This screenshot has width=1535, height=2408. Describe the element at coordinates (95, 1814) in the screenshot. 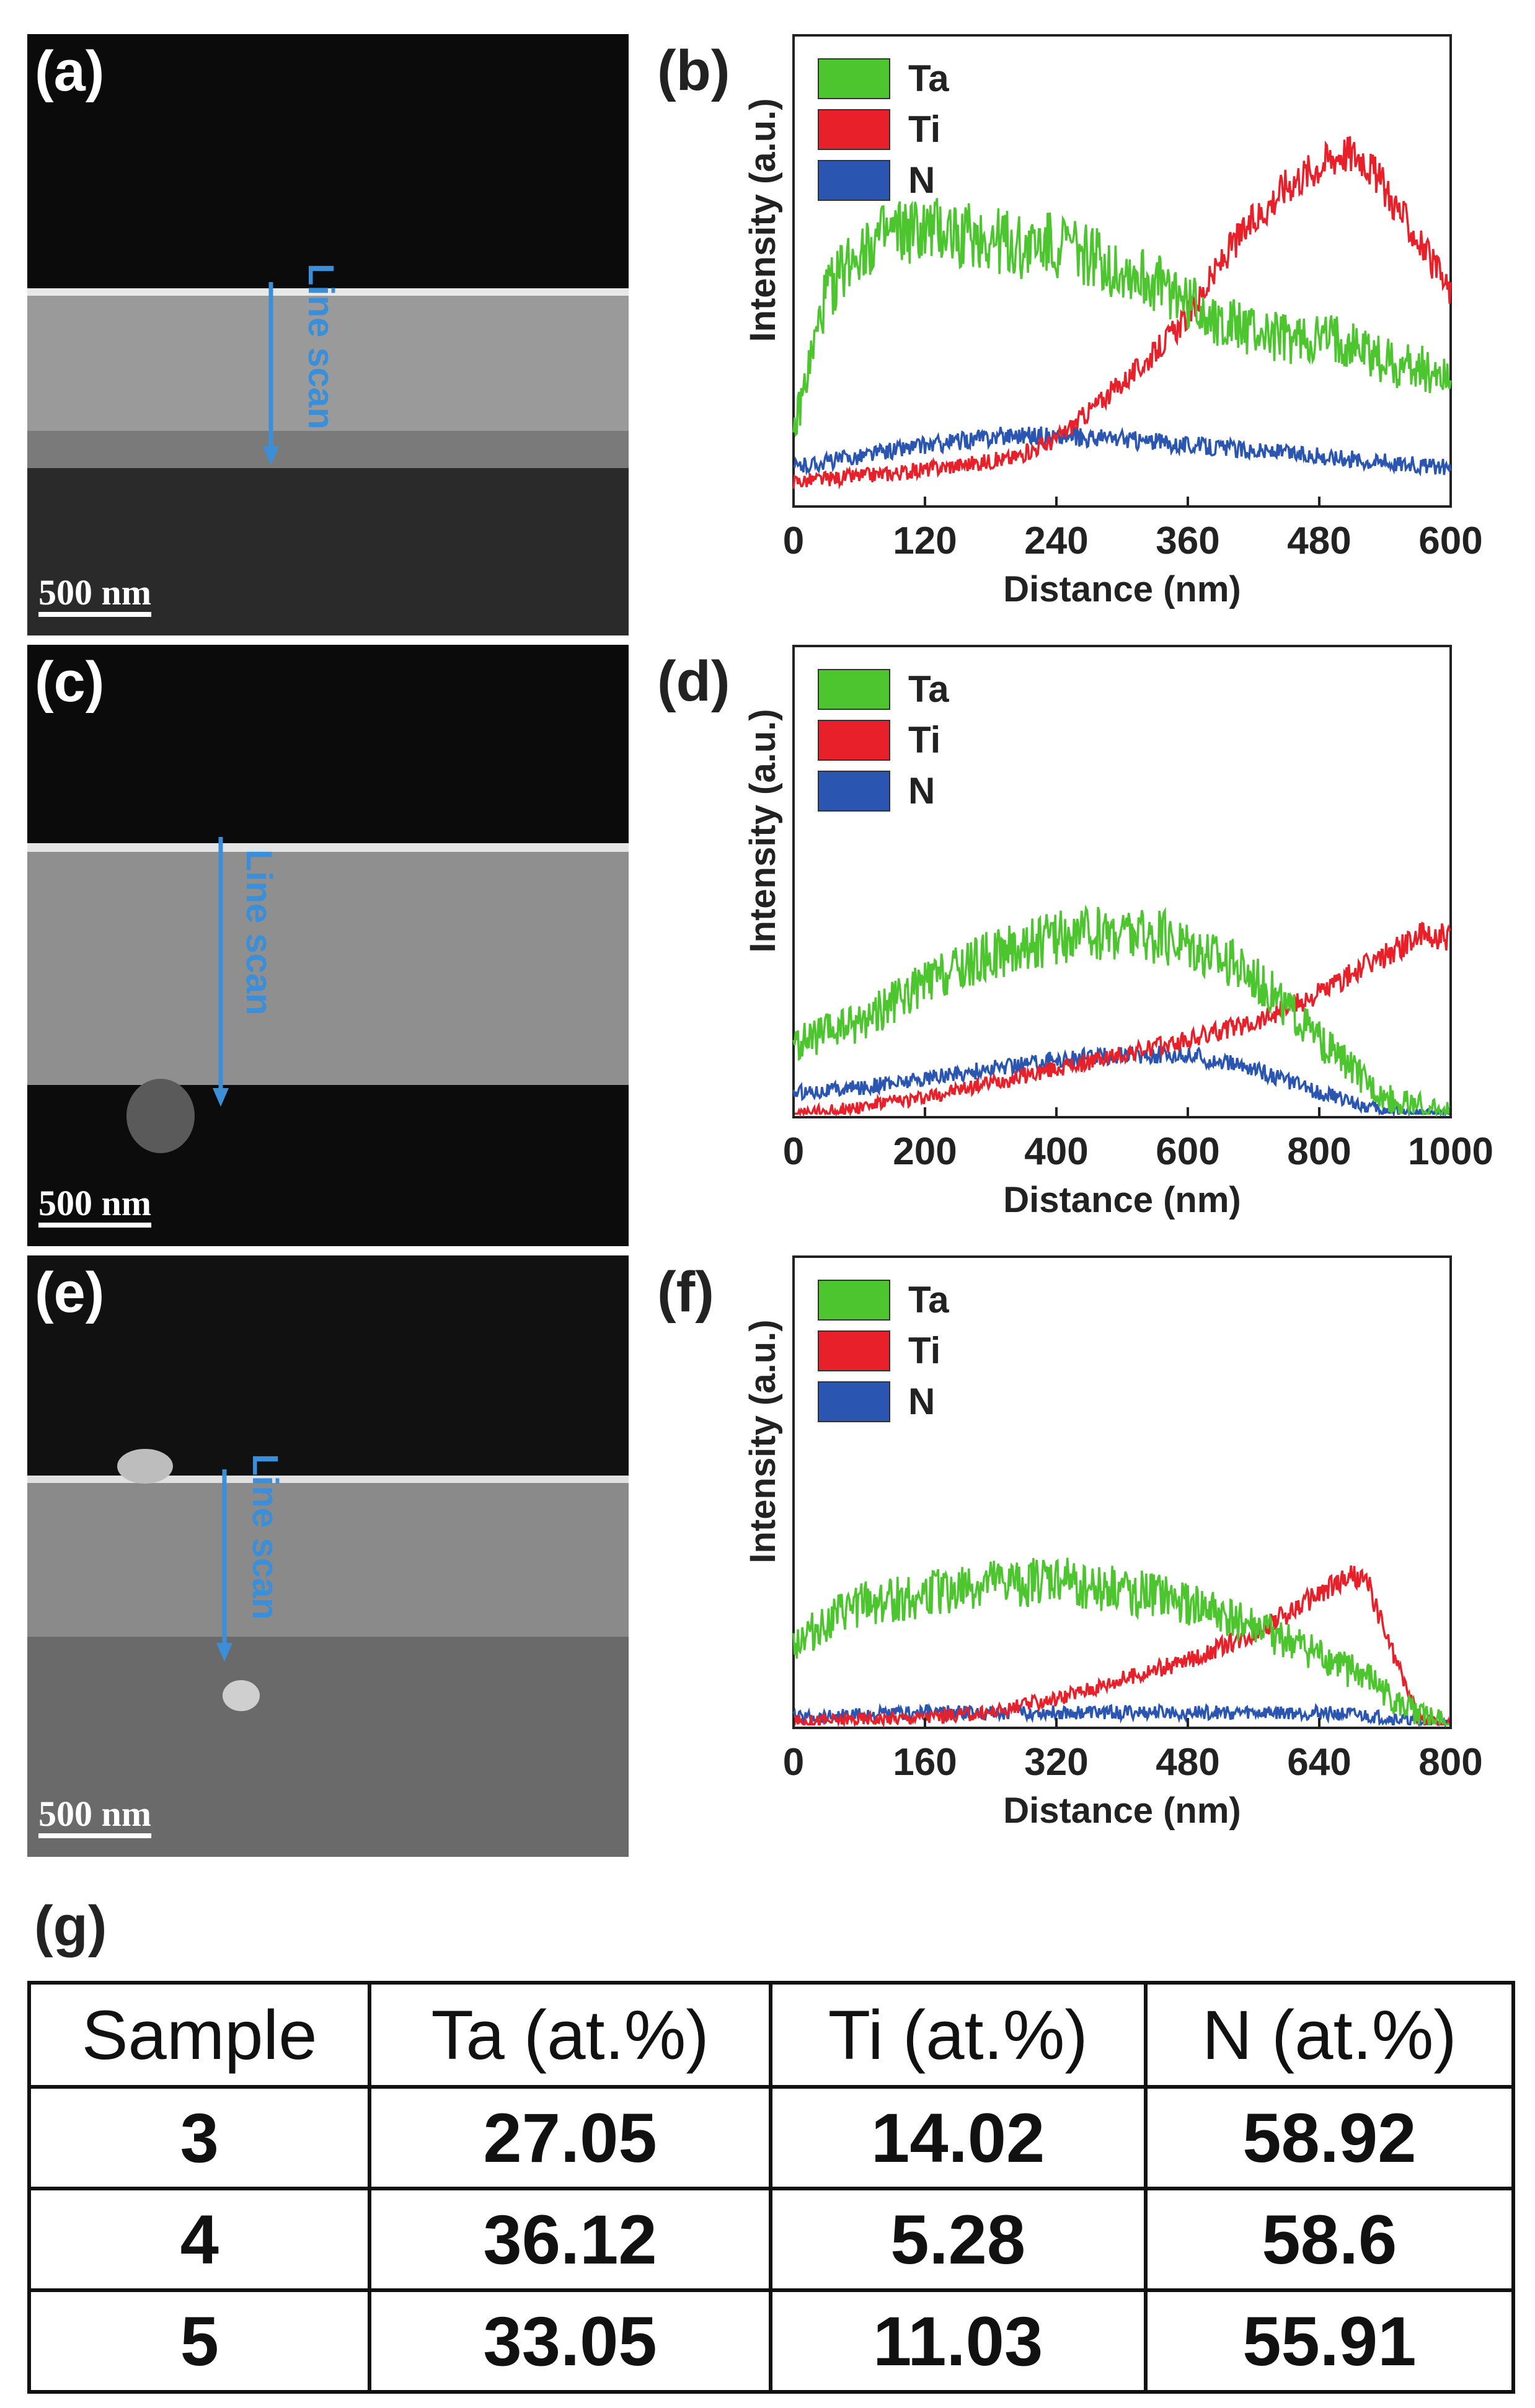

I see `scale-bar-e: 500 nm` at that location.